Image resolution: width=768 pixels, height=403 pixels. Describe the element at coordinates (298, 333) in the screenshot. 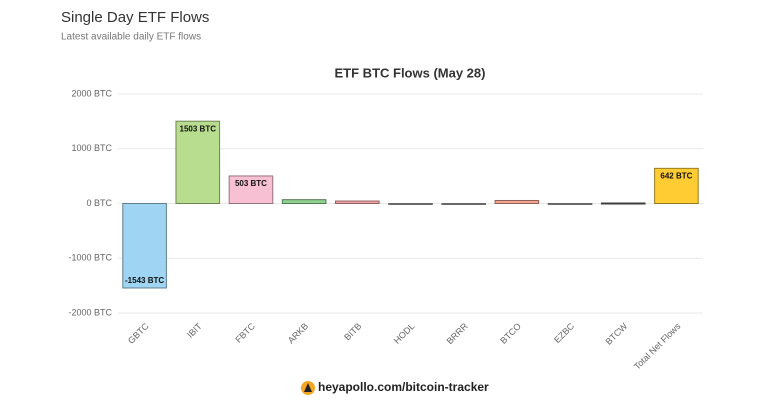

I see `x-tick-label: ARKB` at that location.